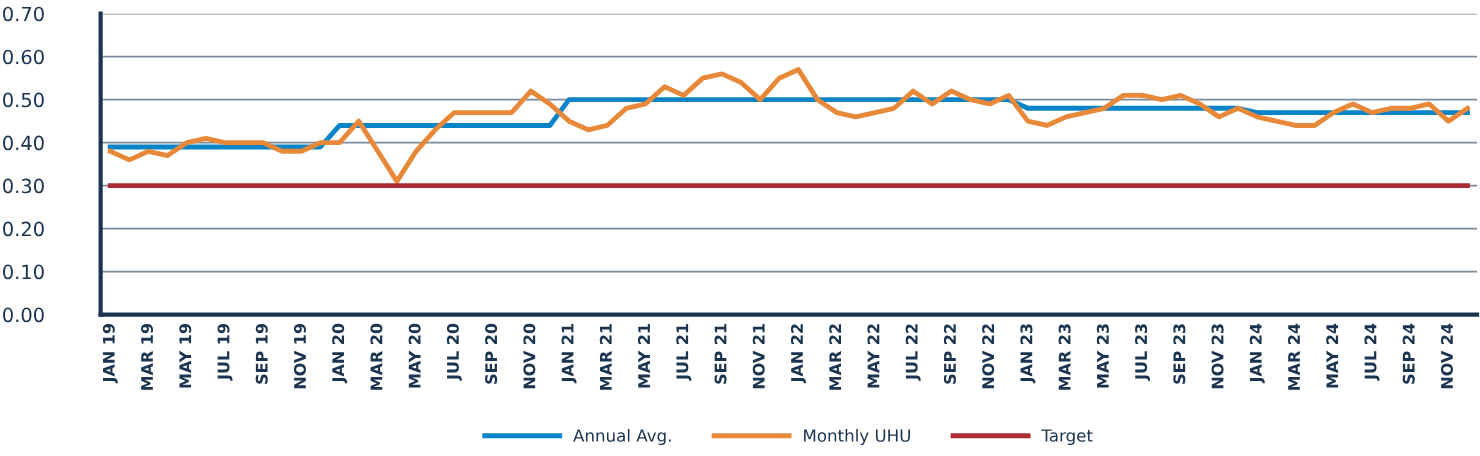  What do you see at coordinates (529, 356) in the screenshot?
I see `x-tick-label: NOV 20` at bounding box center [529, 356].